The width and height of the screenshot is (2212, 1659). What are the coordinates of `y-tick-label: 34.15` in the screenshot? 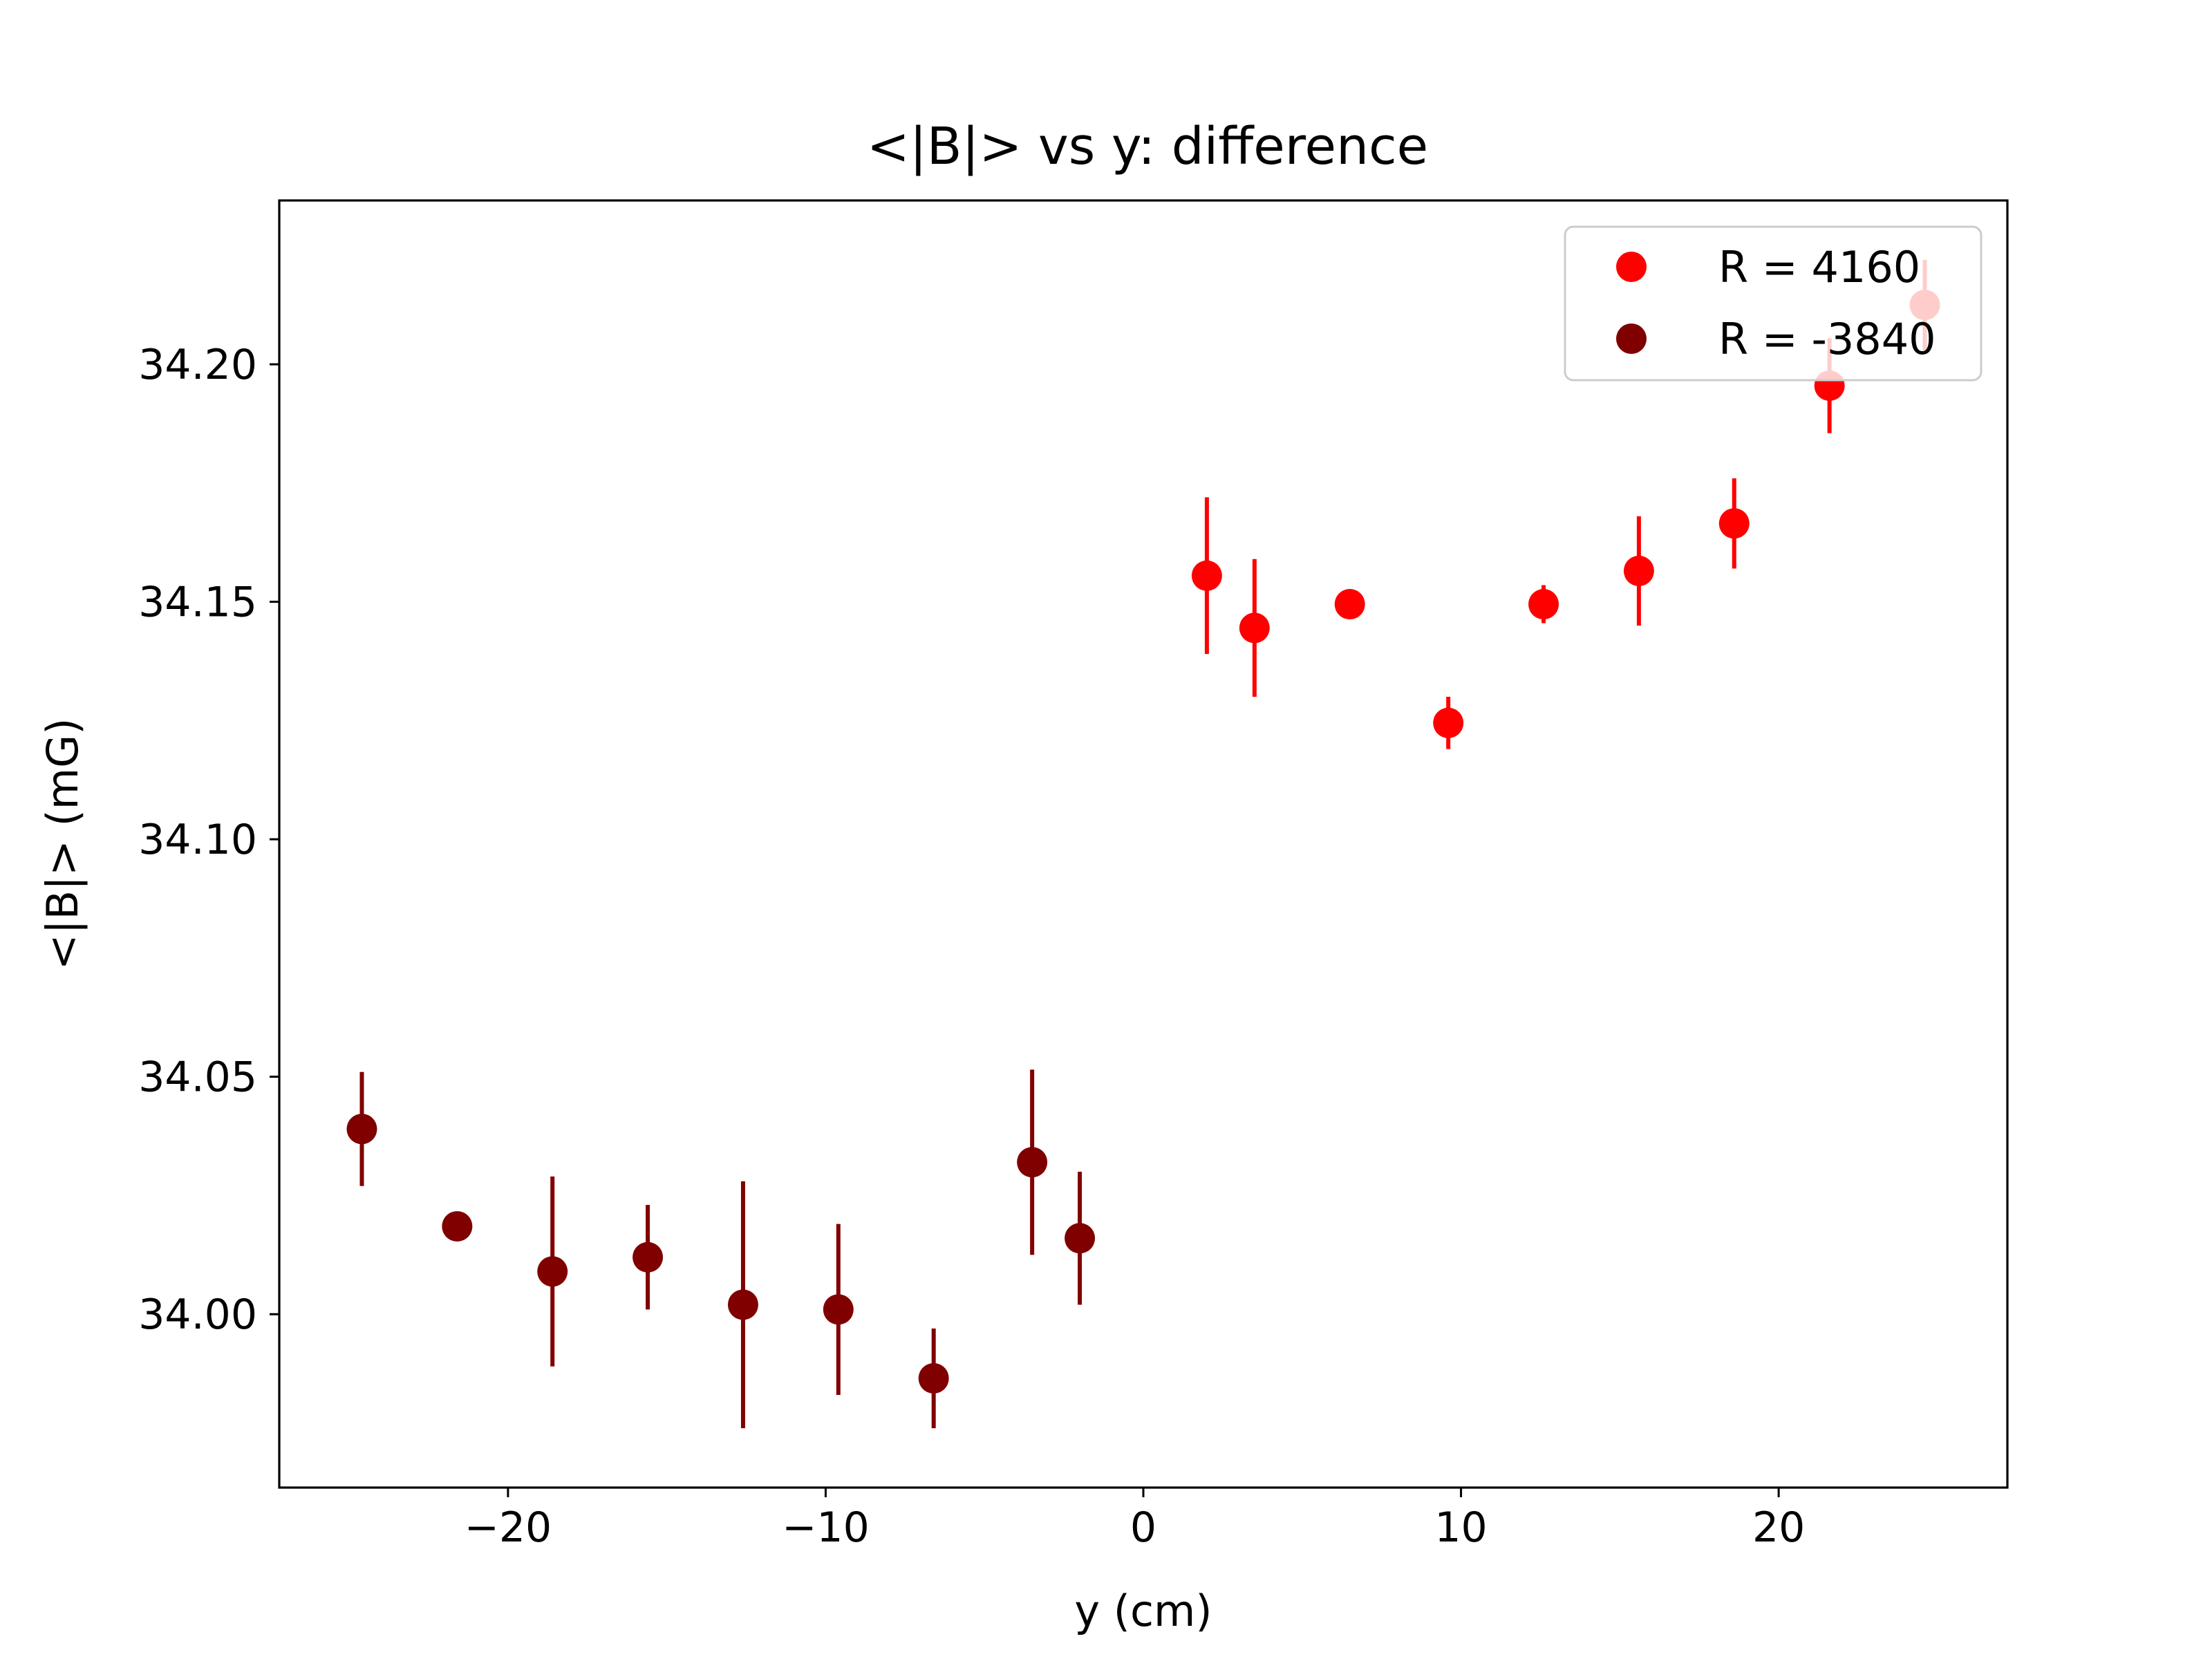 It's located at (198, 603).